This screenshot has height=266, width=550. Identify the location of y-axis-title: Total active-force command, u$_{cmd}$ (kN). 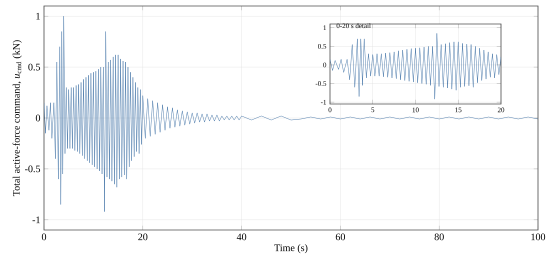
(17, 118).